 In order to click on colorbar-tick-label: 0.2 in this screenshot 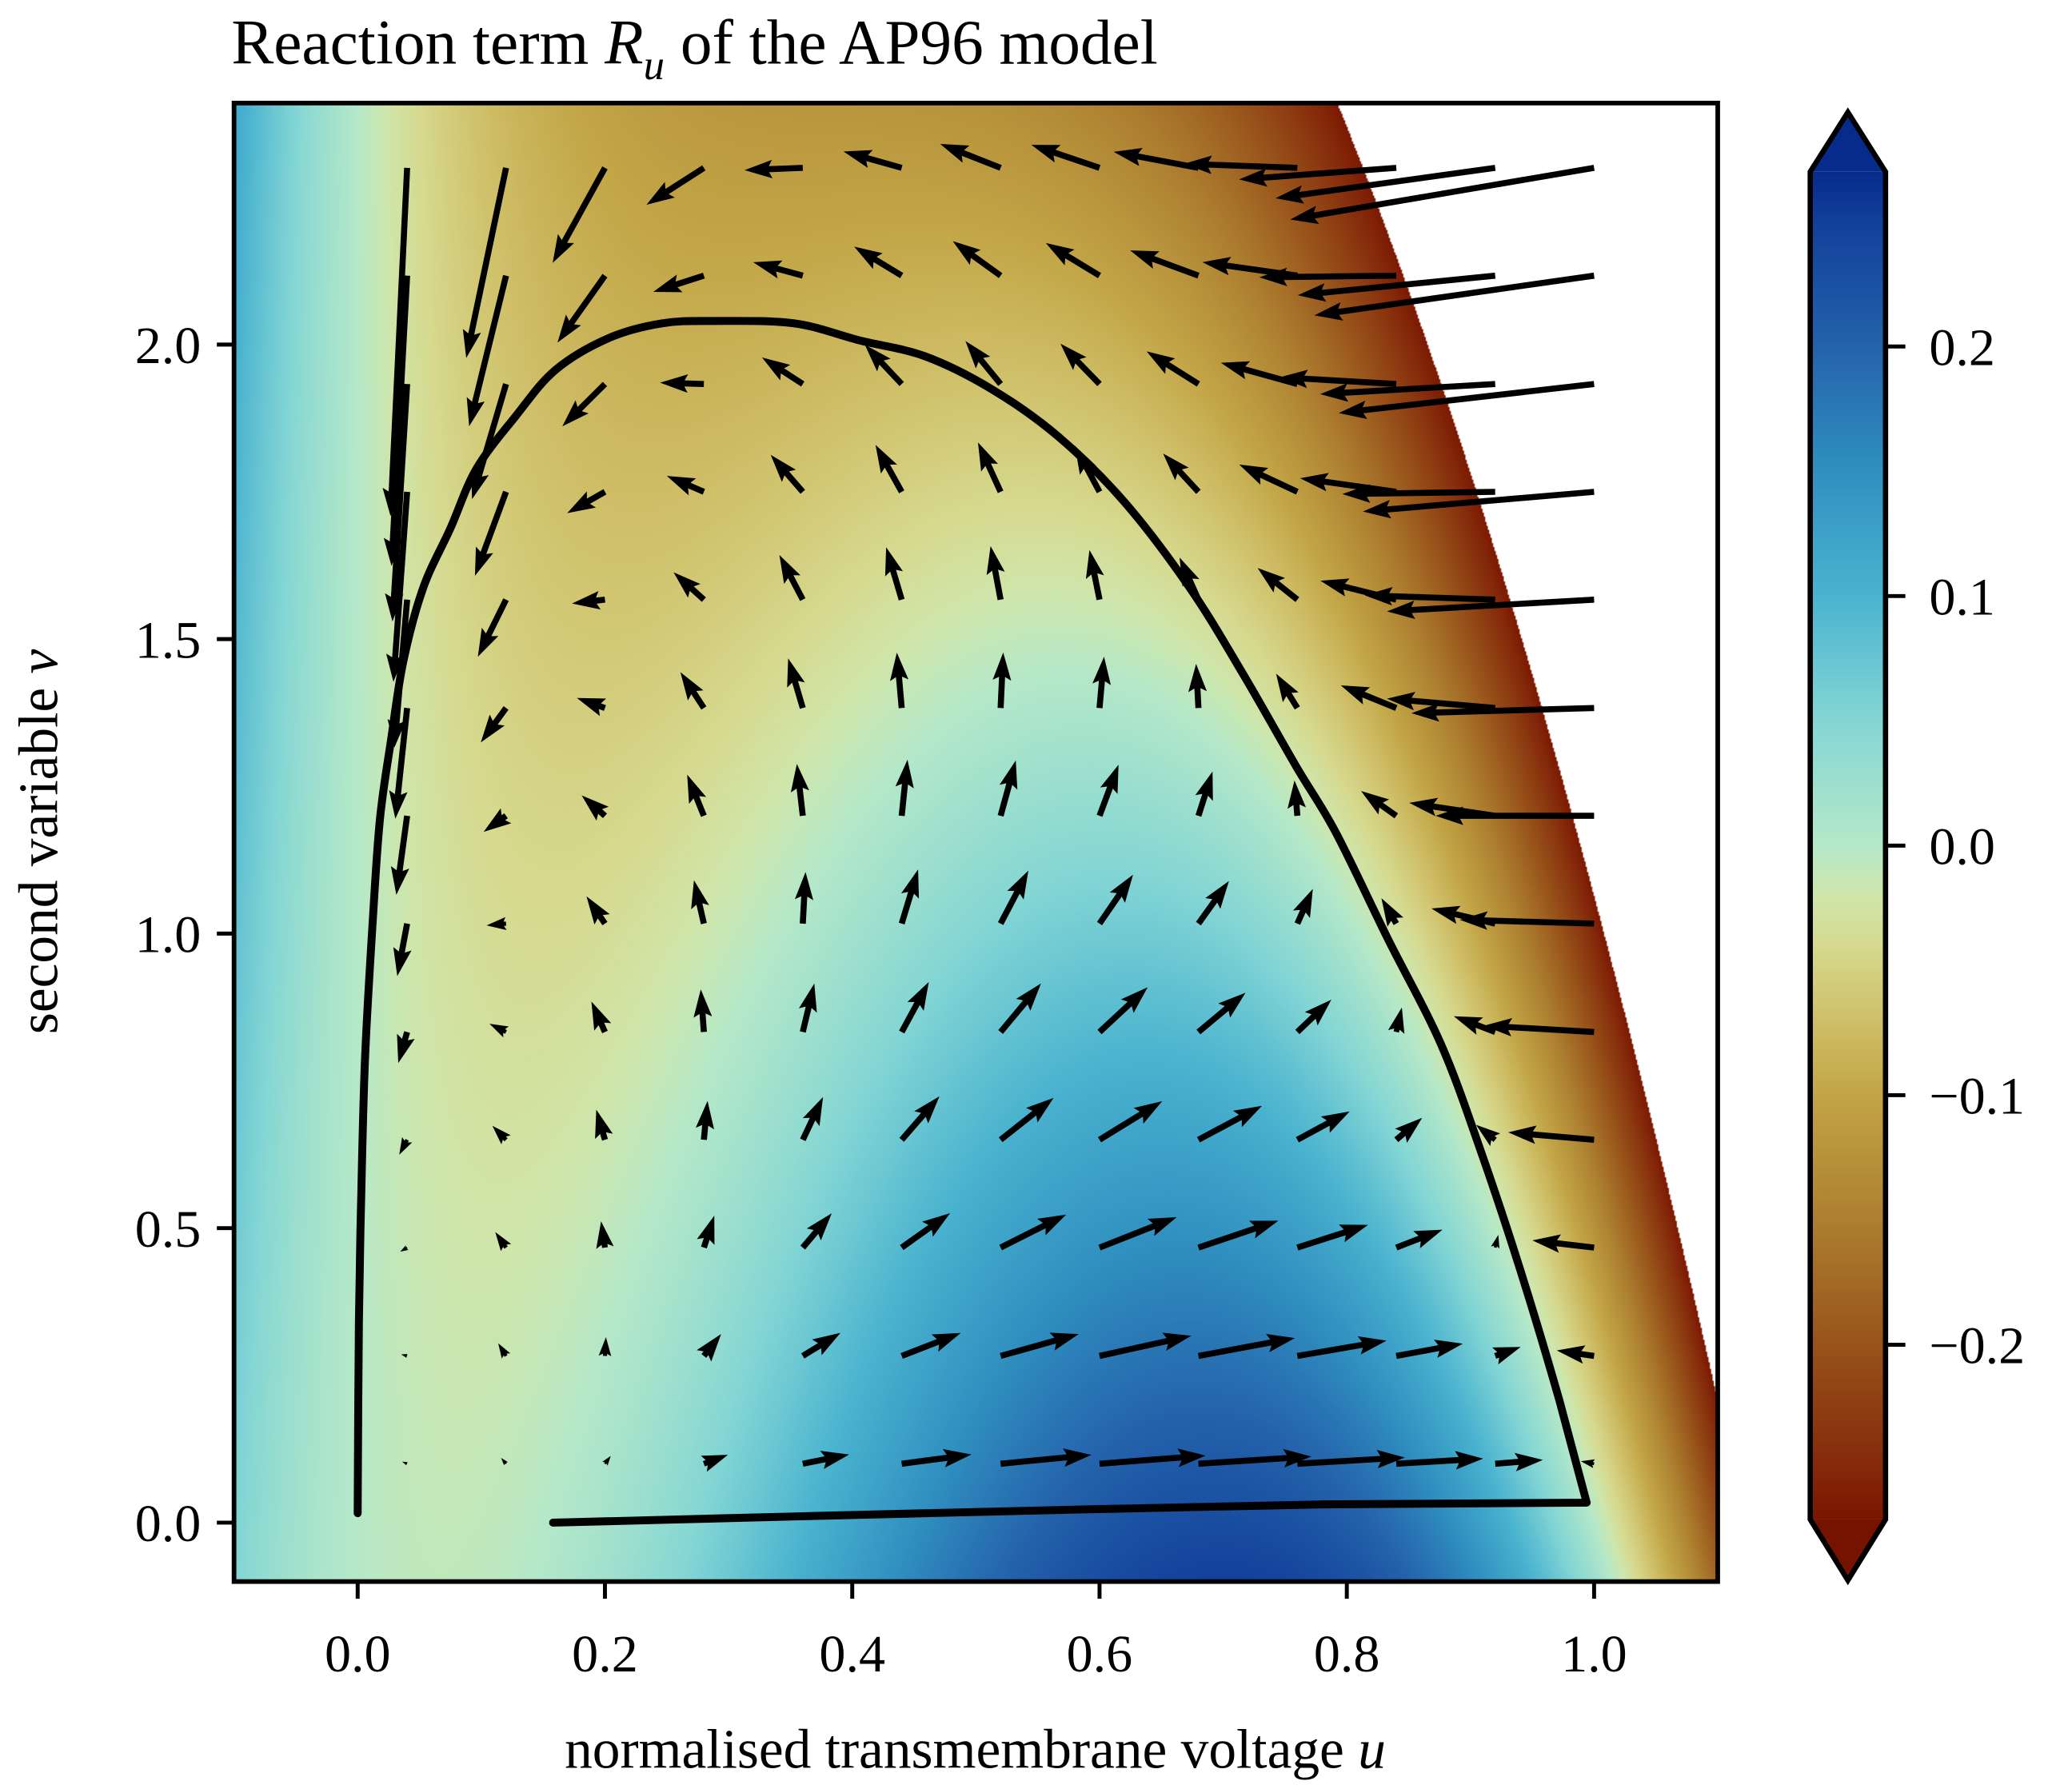, I will do `click(1962, 347)`.